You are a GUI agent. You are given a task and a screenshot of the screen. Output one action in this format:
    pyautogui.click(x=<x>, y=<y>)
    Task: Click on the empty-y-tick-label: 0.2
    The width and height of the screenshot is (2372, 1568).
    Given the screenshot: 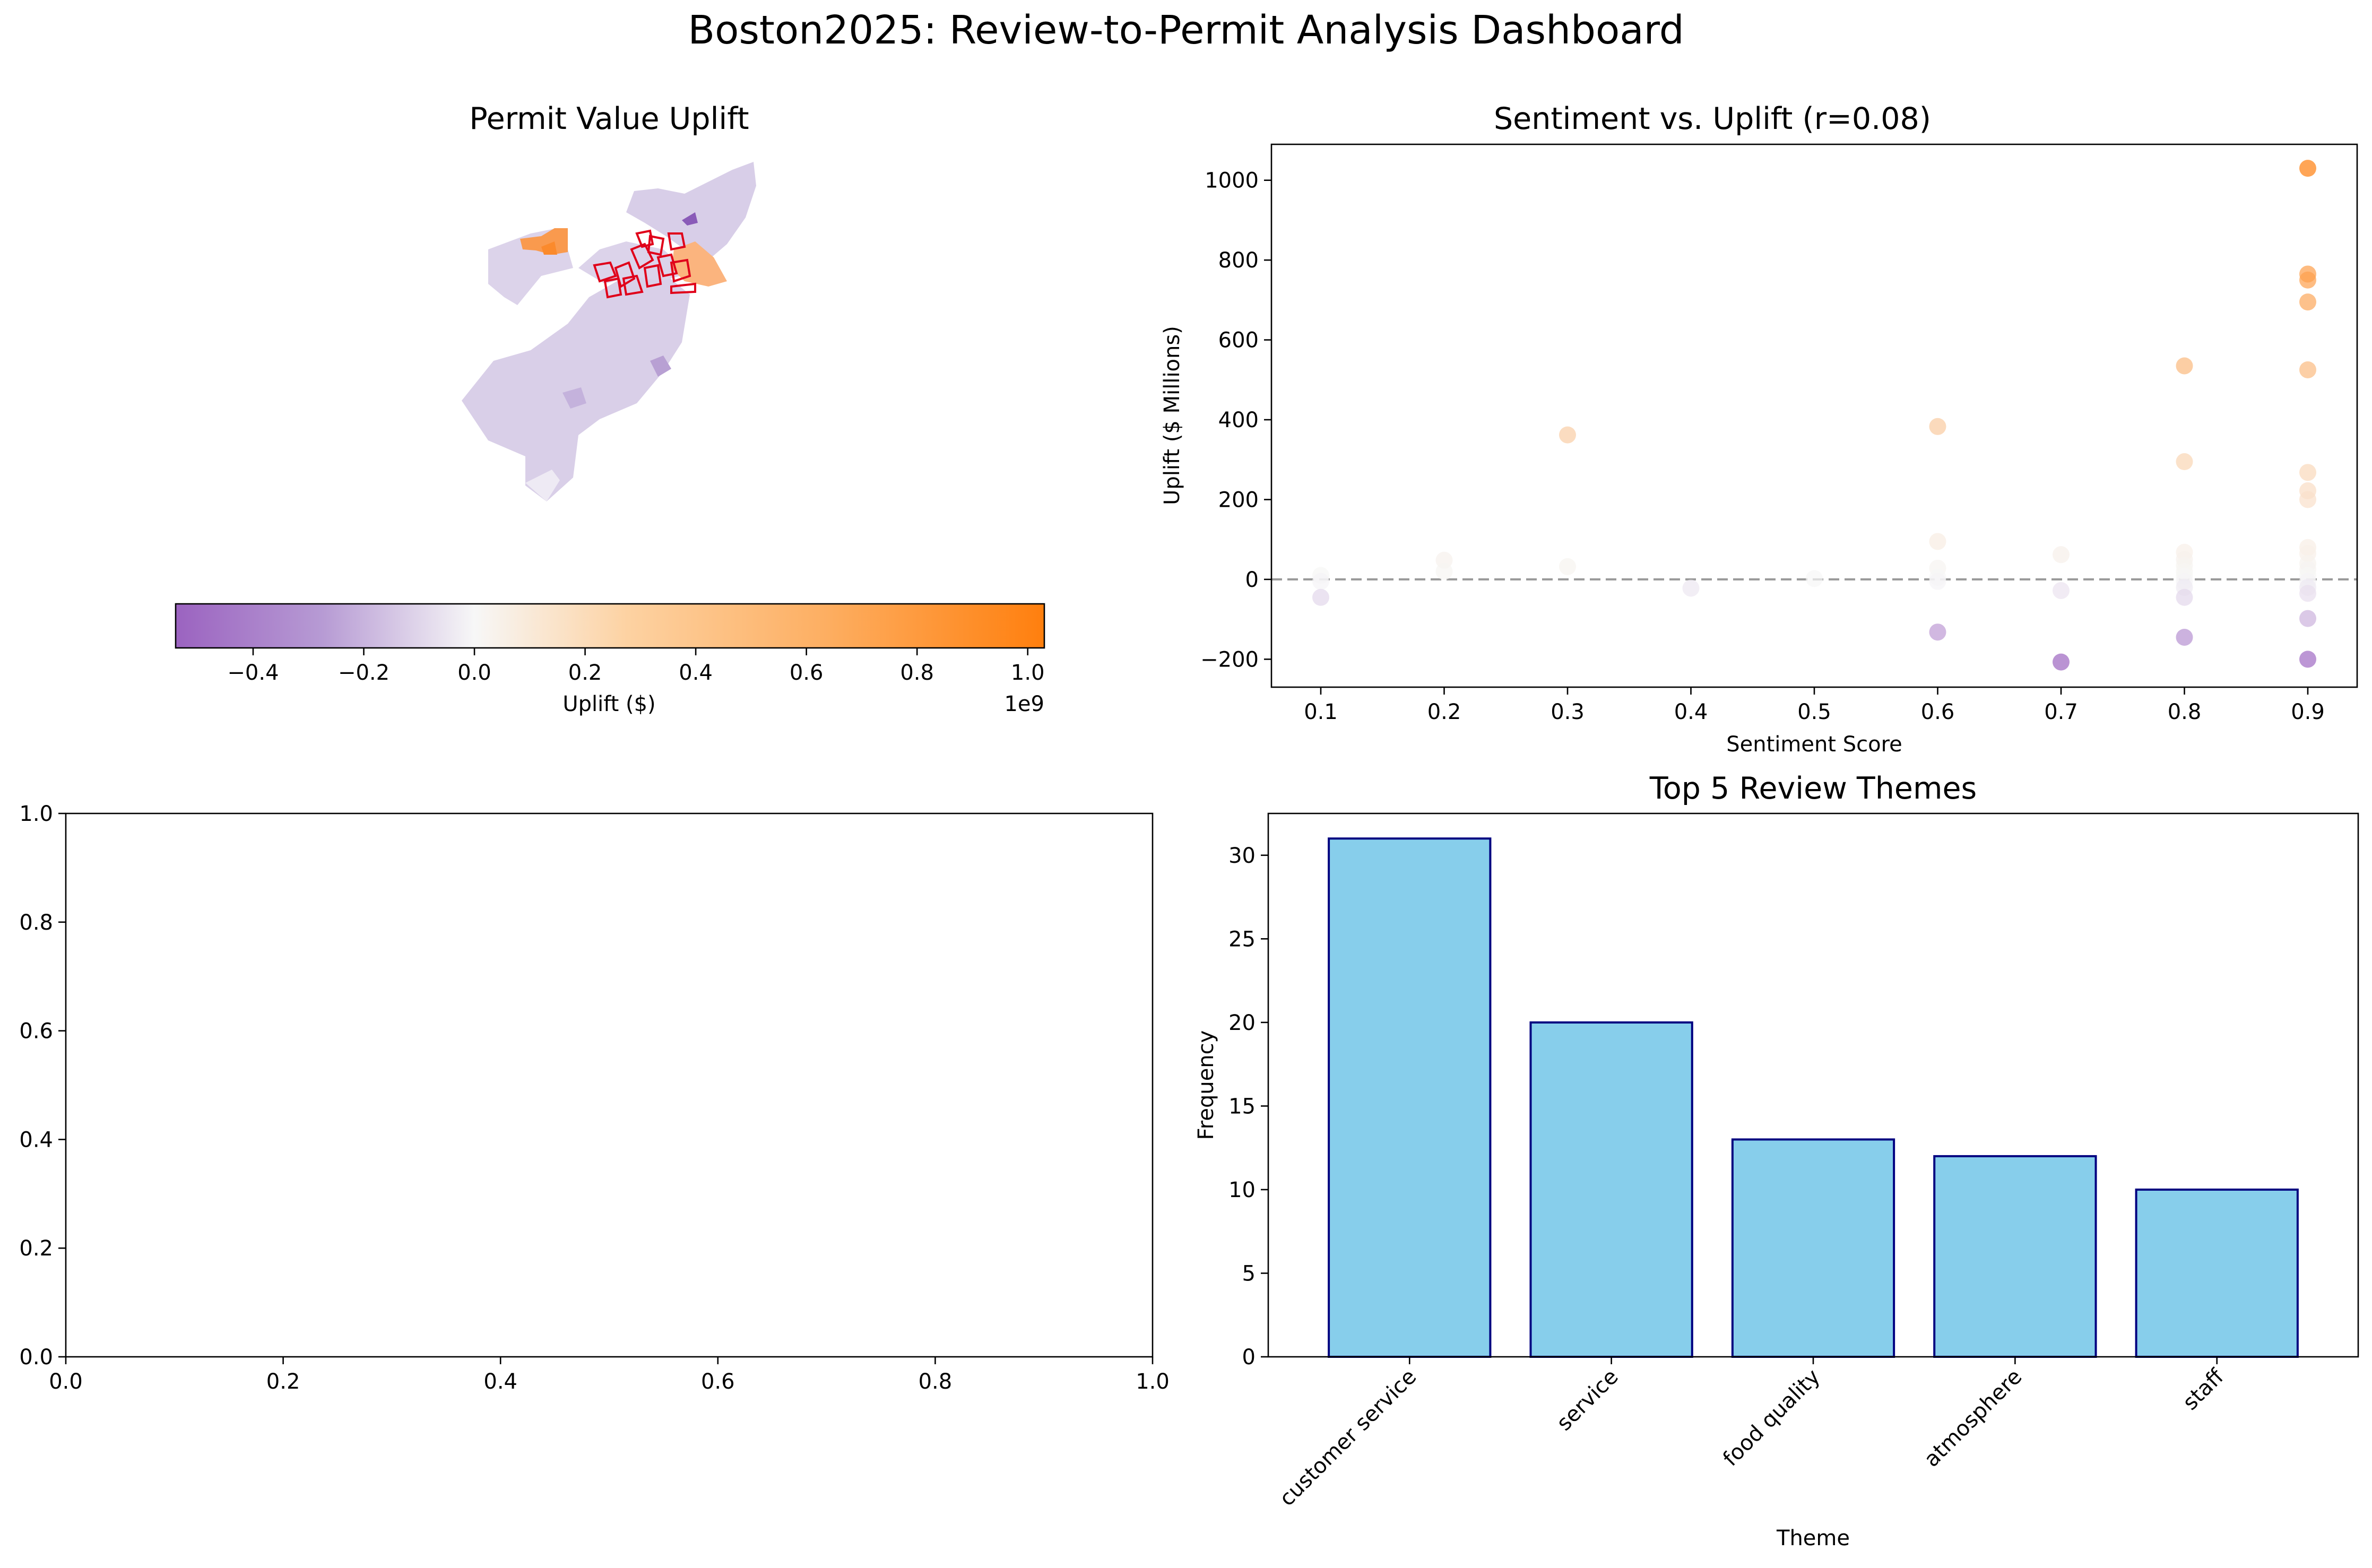 What is the action you would take?
    pyautogui.click(x=36, y=1248)
    